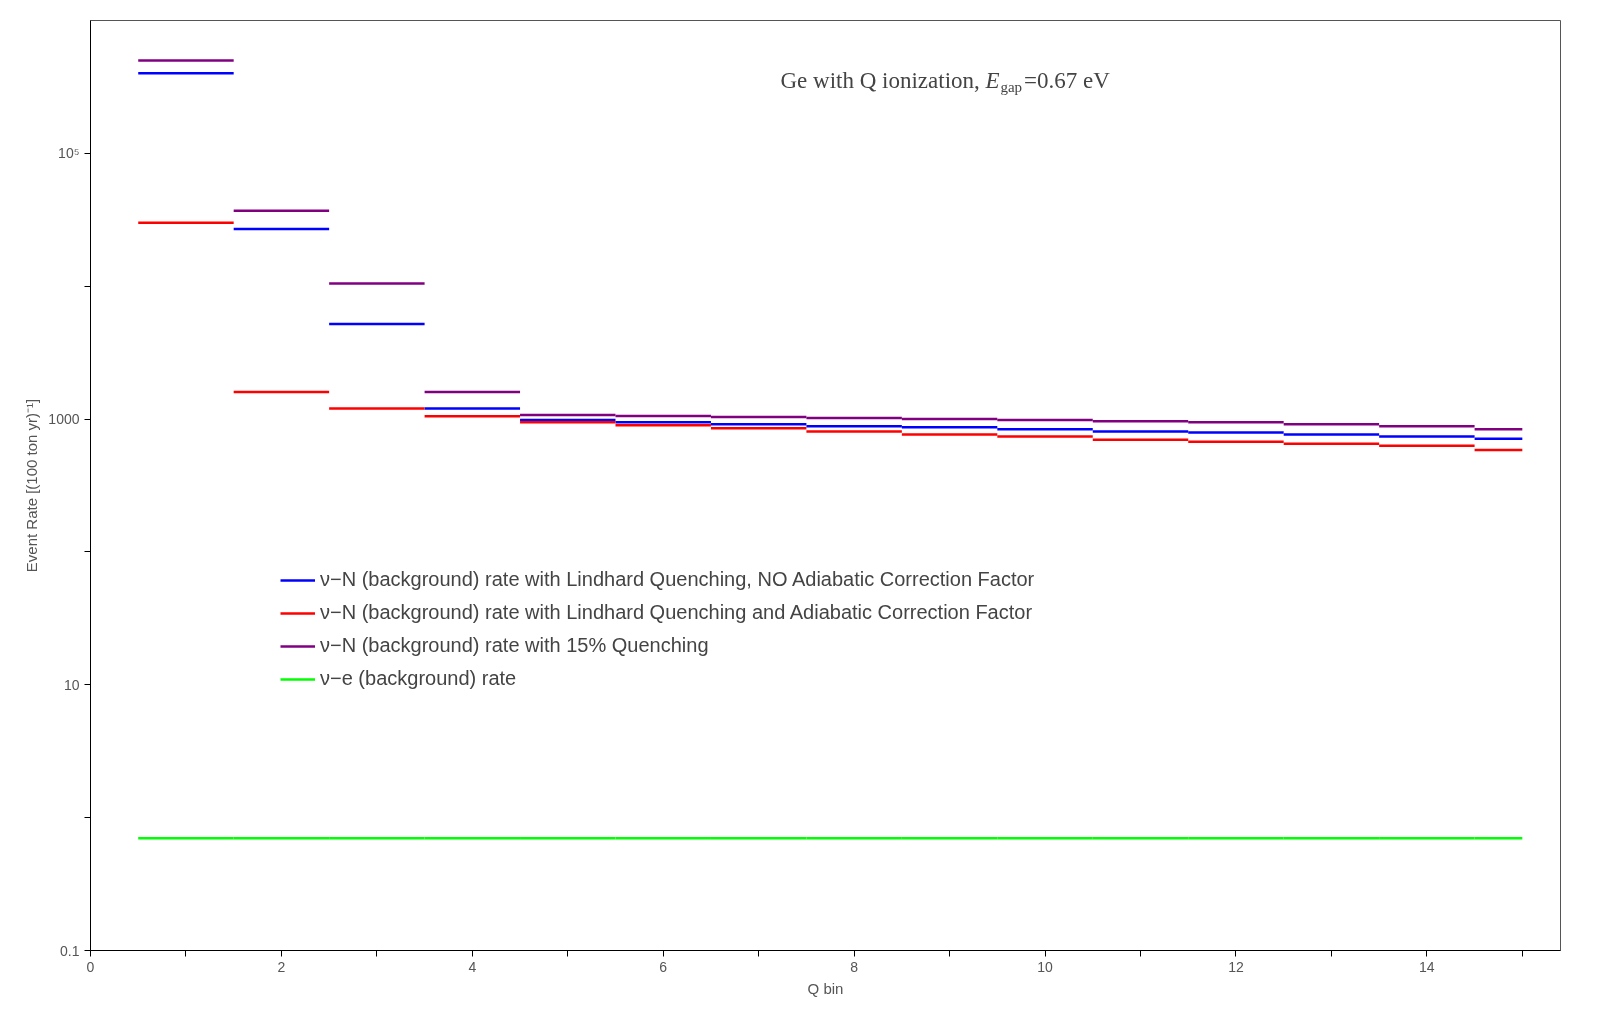 The height and width of the screenshot is (1036, 1621). I want to click on y-axis-title: Event Rate [(100 ton yr)⁻¹], so click(32, 485).